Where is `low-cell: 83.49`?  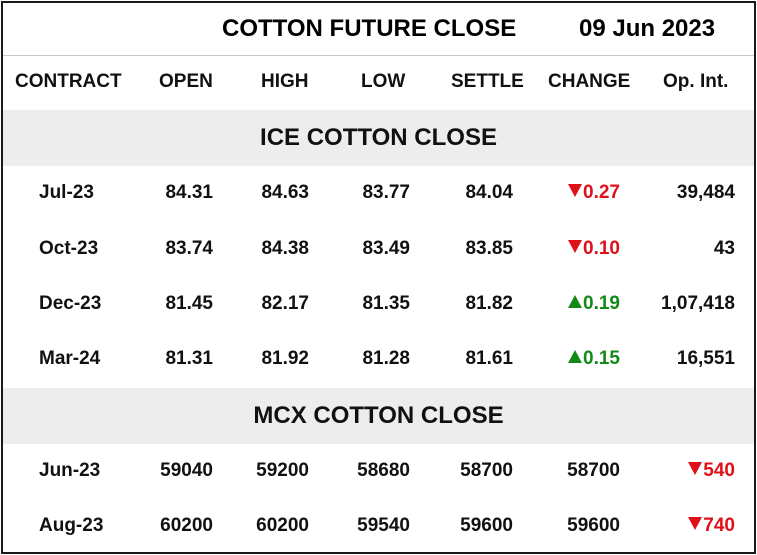 low-cell: 83.49 is located at coordinates (386, 248).